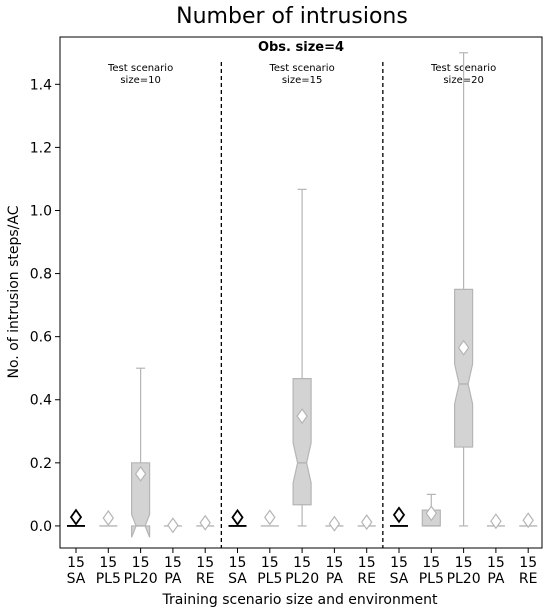 The width and height of the screenshot is (550, 611). What do you see at coordinates (140, 80) in the screenshot?
I see `panel-label: size=10` at bounding box center [140, 80].